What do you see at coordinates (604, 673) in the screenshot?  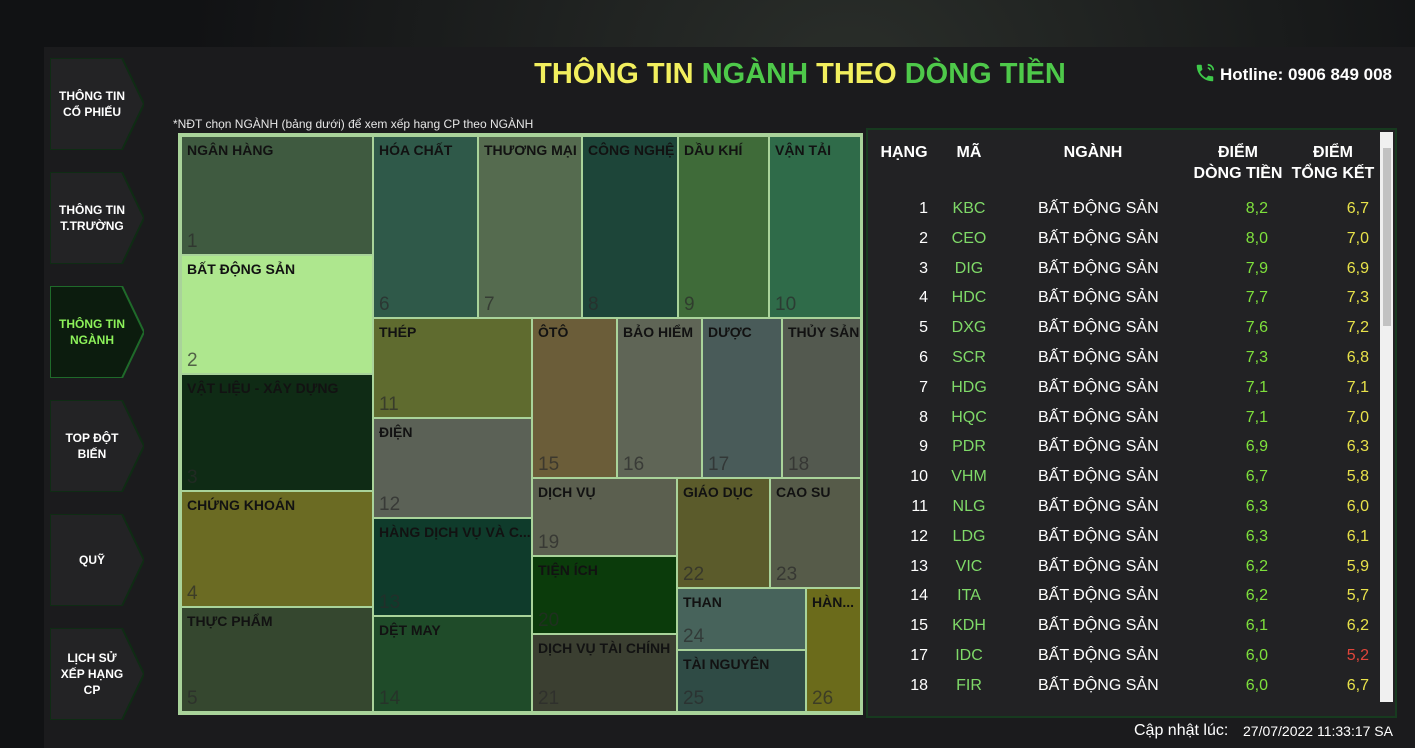 I see `treemap-tile: DỊCH VỤ TÀI CHÍNH 21` at bounding box center [604, 673].